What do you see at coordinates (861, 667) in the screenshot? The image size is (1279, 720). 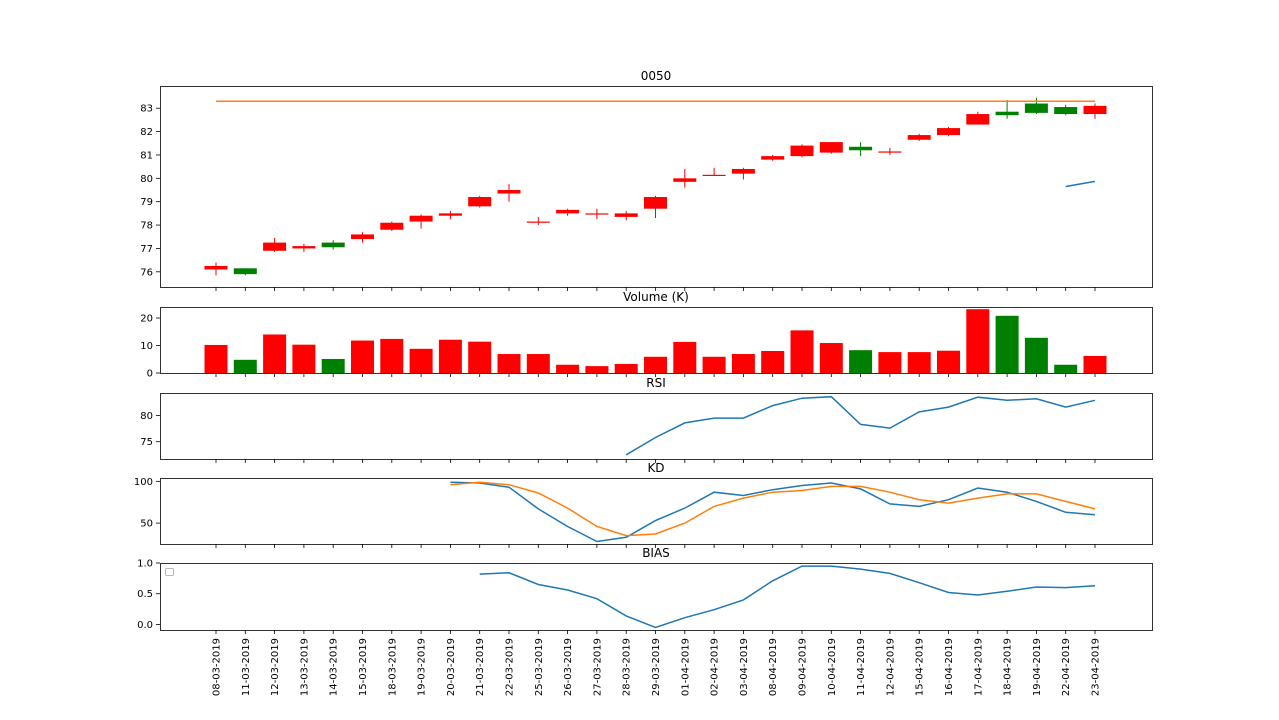 I see `x-date-label: 11-04-2019` at bounding box center [861, 667].